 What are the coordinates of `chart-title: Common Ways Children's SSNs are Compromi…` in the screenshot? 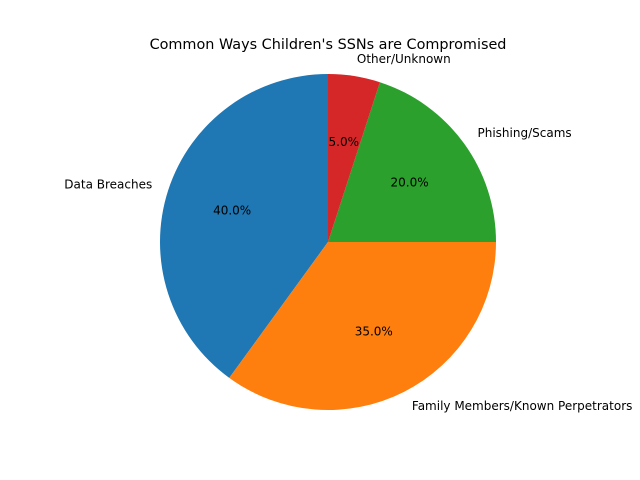 It's located at (328, 45).